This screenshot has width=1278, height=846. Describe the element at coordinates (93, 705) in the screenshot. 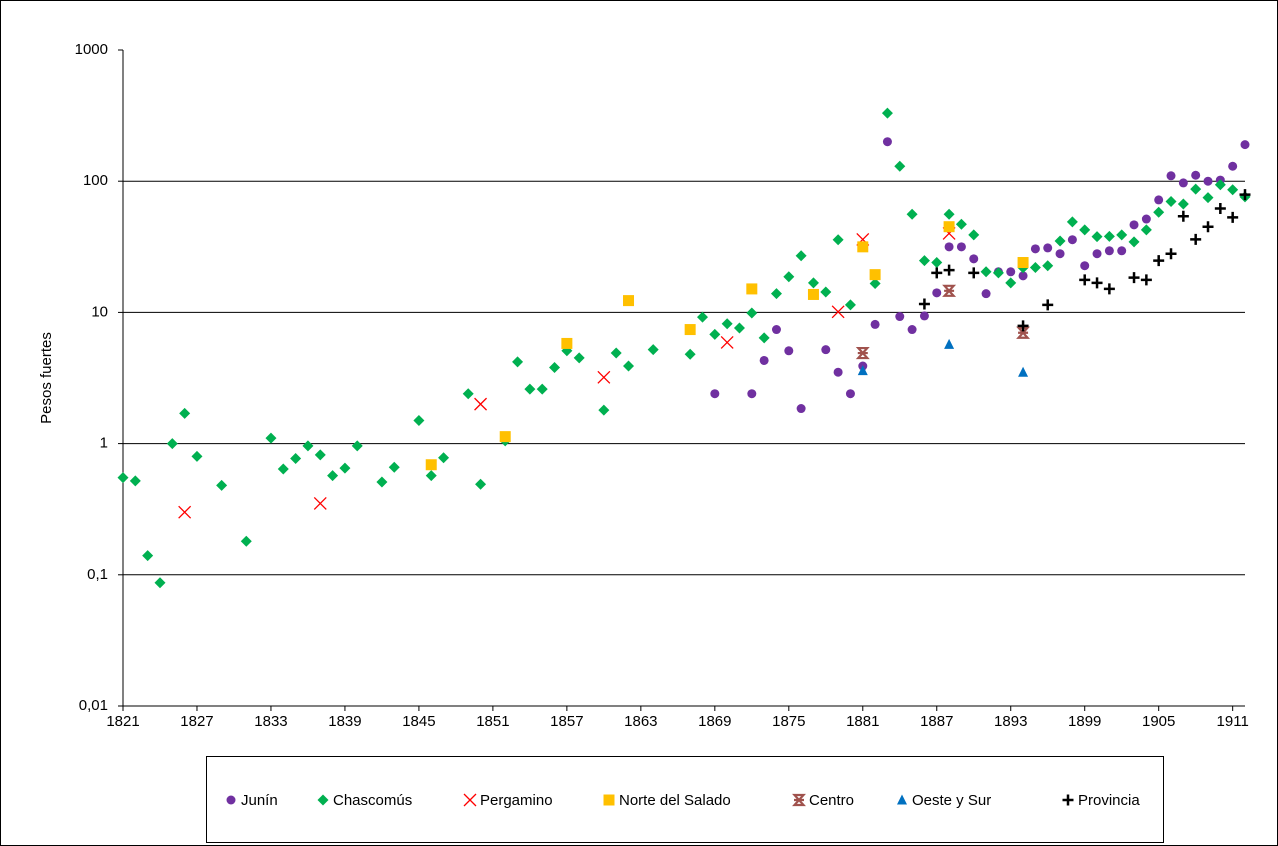

I see `y-tick-label: 0,01` at that location.